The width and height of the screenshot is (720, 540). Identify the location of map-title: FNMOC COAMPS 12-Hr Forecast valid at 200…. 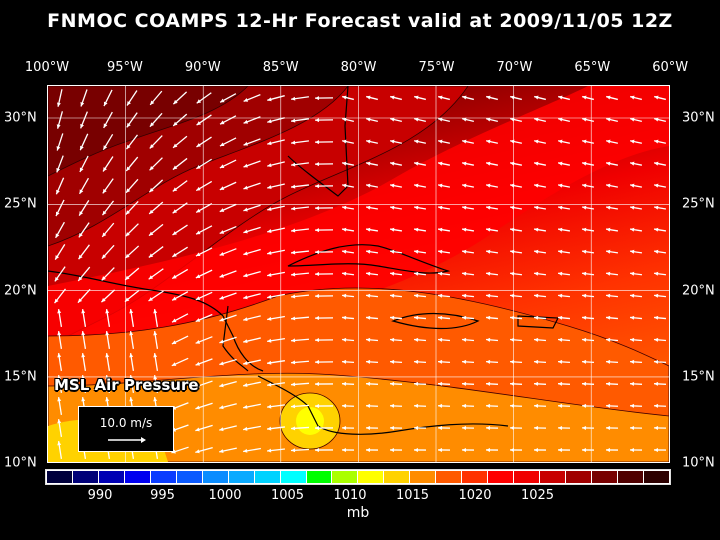
(360, 21).